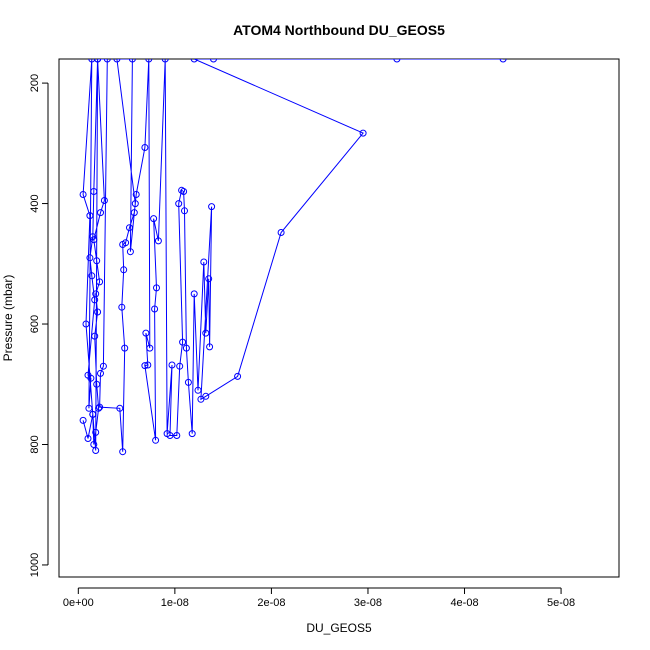  I want to click on x-tick-label: 1e-08, so click(175, 603).